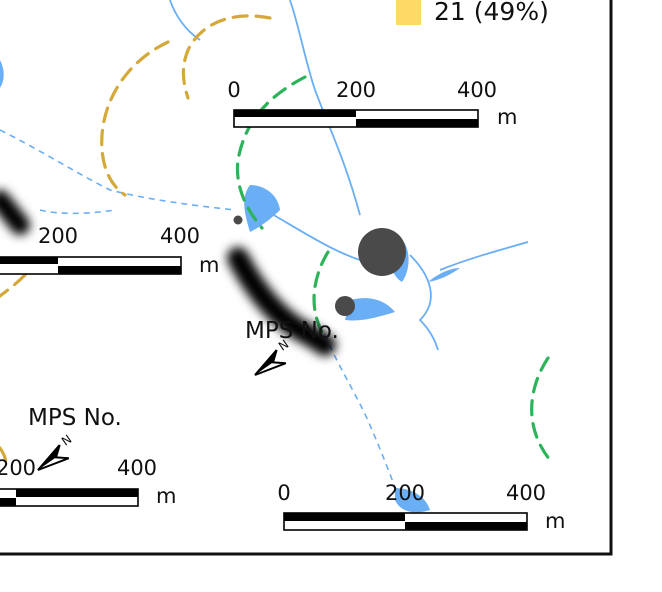  What do you see at coordinates (66, 440) in the screenshot?
I see `north-arrow-letter: N` at bounding box center [66, 440].